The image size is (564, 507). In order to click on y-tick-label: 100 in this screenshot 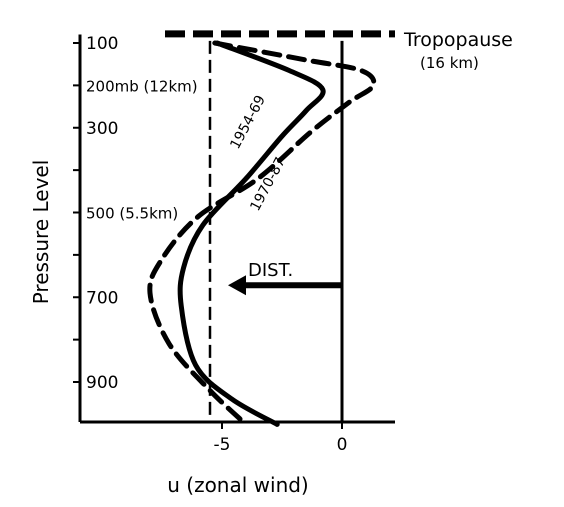, I will do `click(102, 44)`.